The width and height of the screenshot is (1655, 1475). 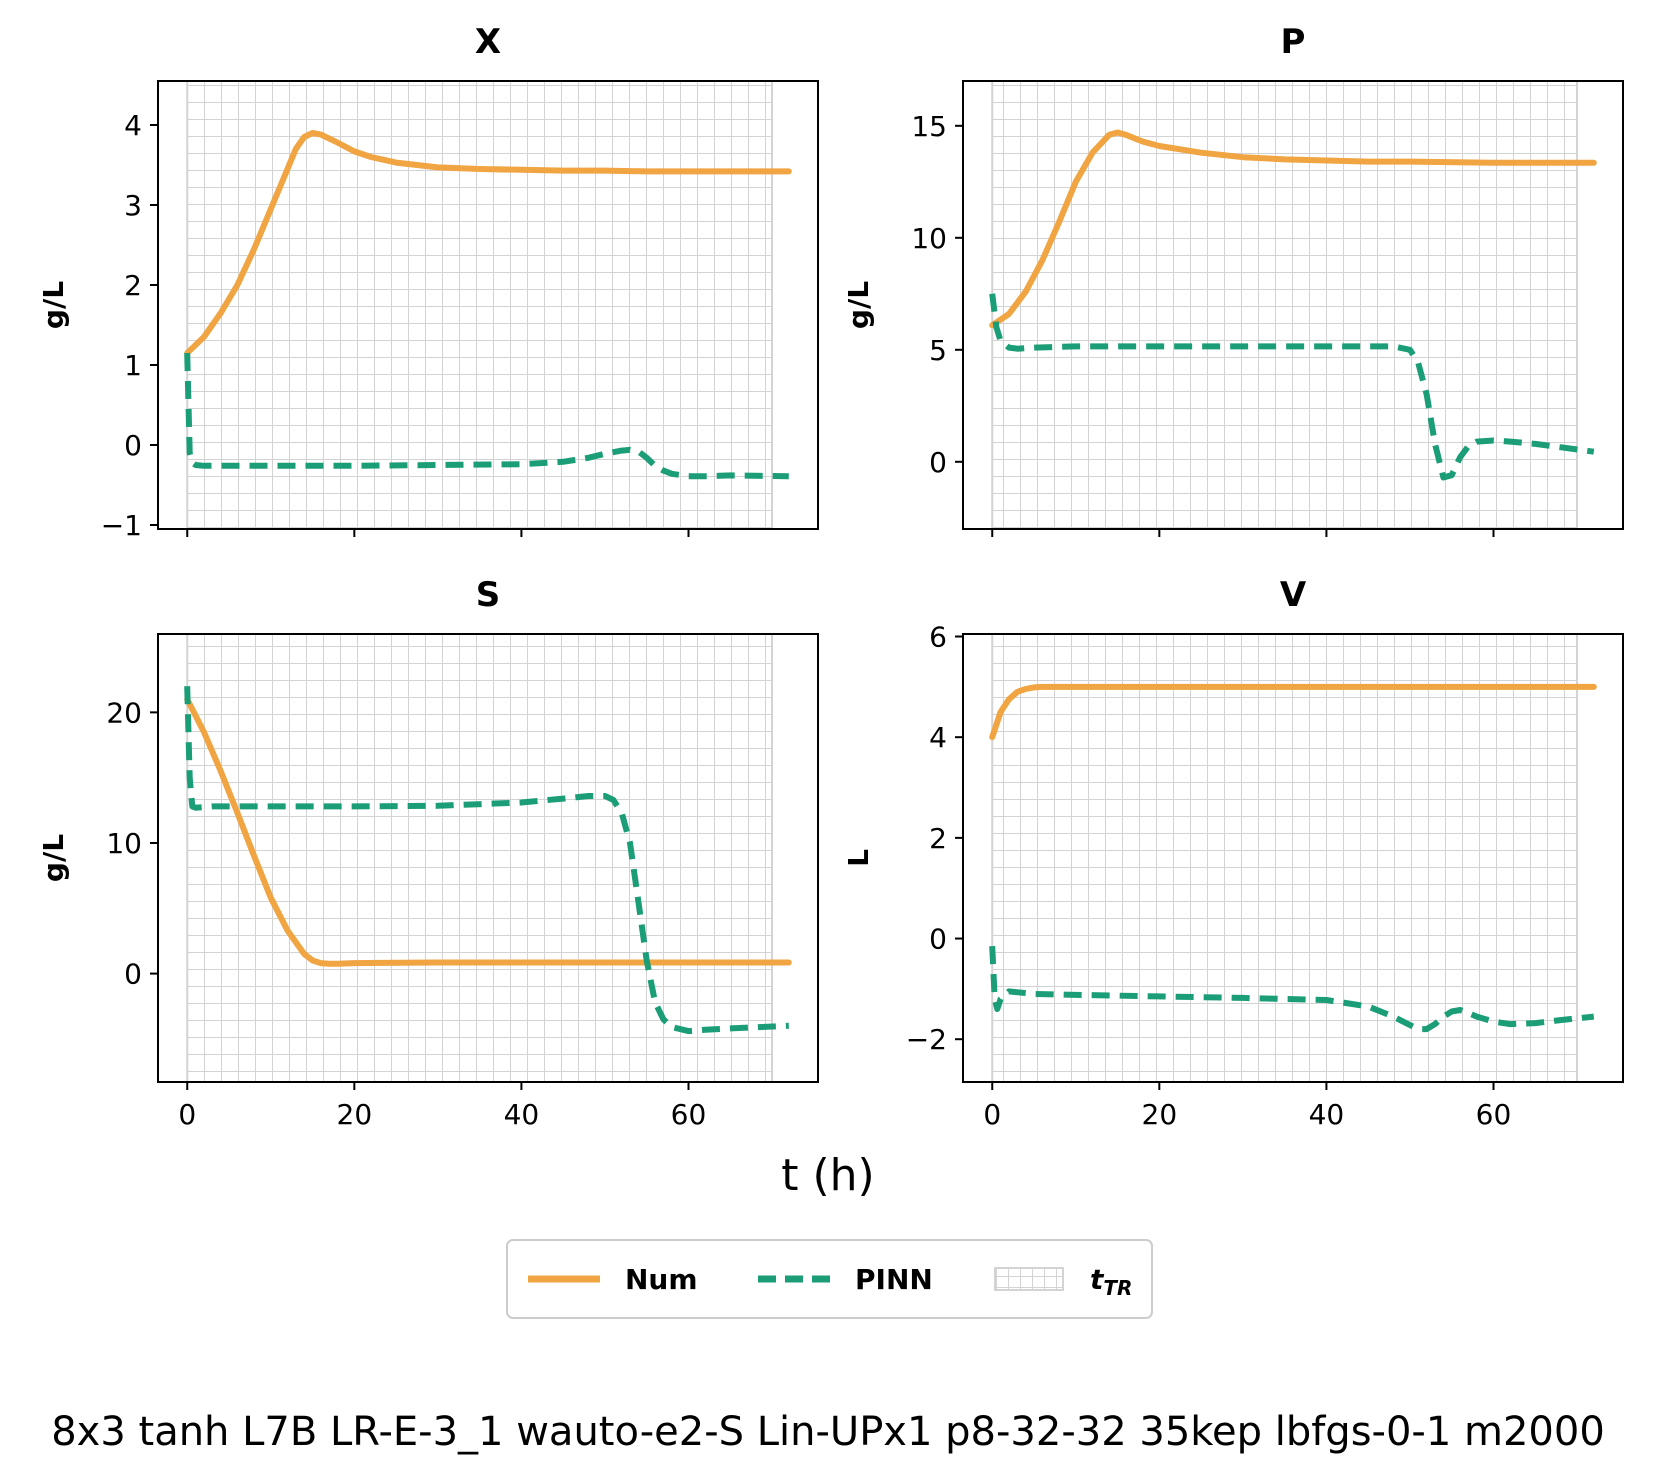 I want to click on y-axis-label: L, so click(x=858, y=858).